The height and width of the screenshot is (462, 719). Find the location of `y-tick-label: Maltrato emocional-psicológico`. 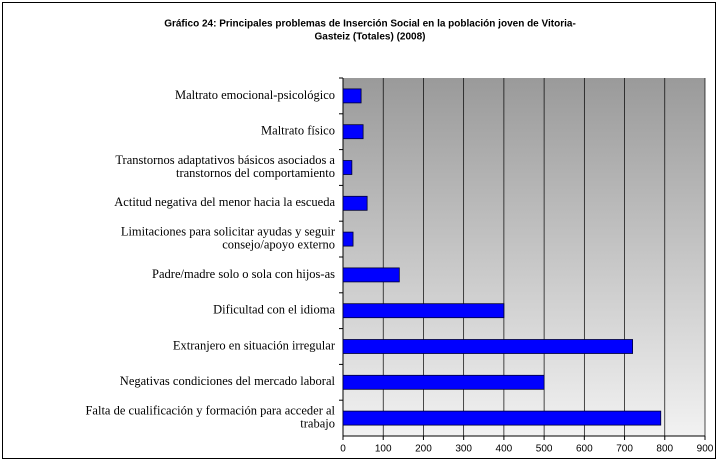

y-tick-label: Maltrato emocional-psicológico is located at coordinates (255, 95).